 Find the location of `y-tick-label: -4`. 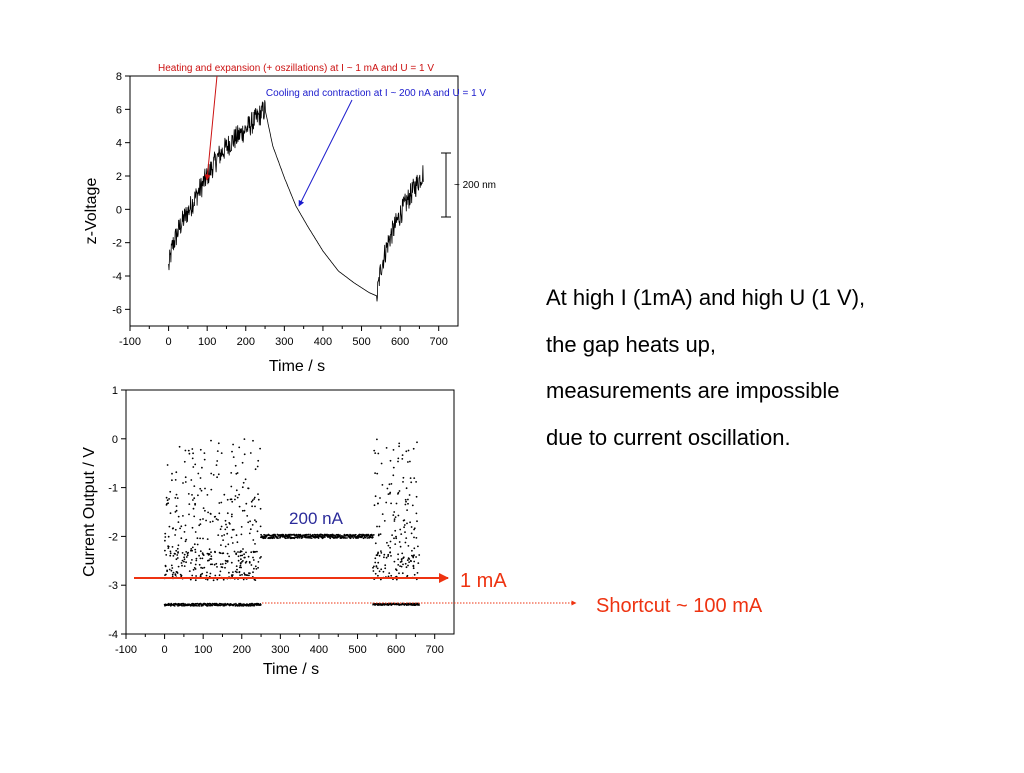

y-tick-label: -4 is located at coordinates (117, 277).